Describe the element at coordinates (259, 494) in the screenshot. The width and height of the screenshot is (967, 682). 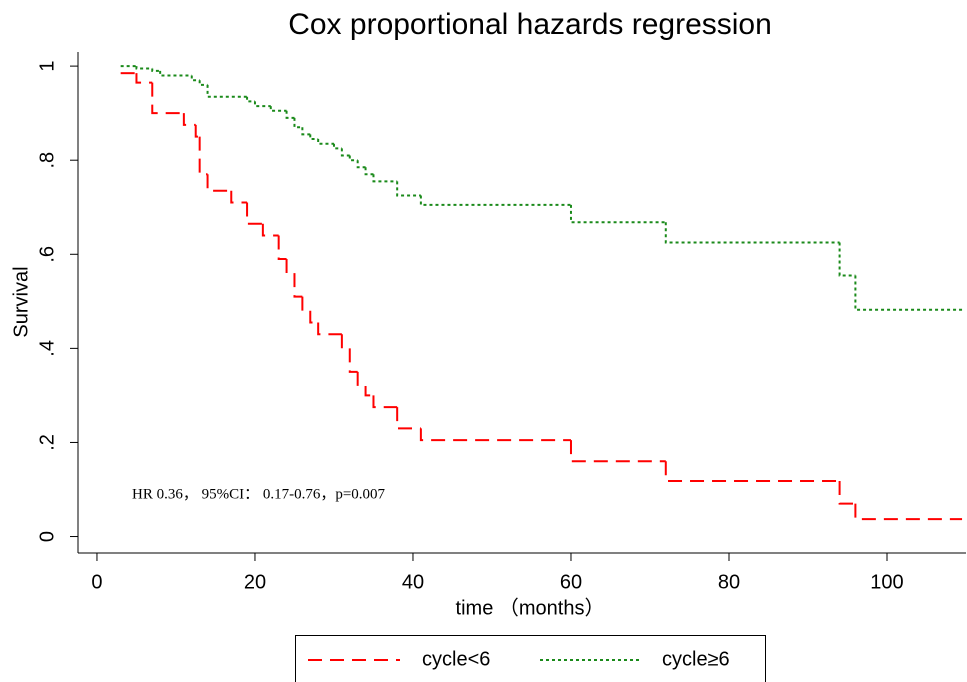
I see `annotation: HR 0.36， 95%CI： 0.17-0.76，p=0.007` at that location.